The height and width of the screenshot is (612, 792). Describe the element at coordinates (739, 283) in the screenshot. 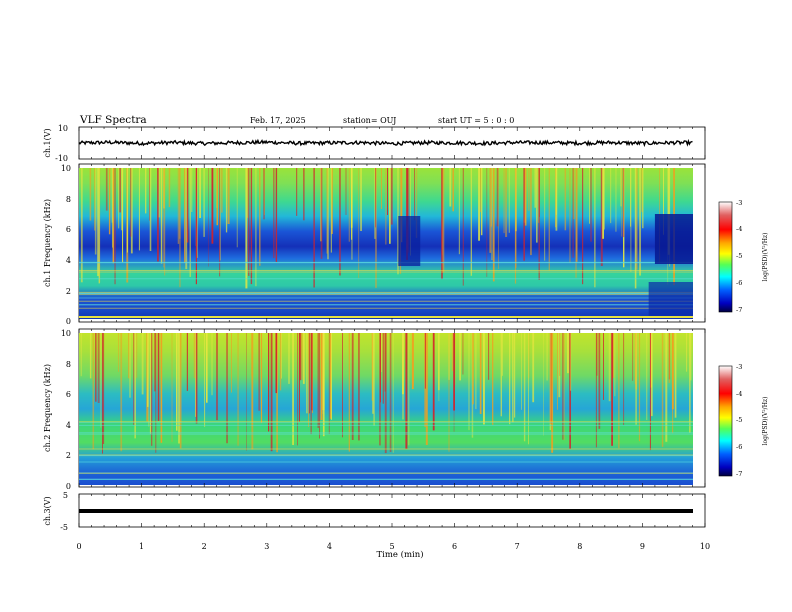

I see `ch1-cbar-tick-m6: -6` at that location.